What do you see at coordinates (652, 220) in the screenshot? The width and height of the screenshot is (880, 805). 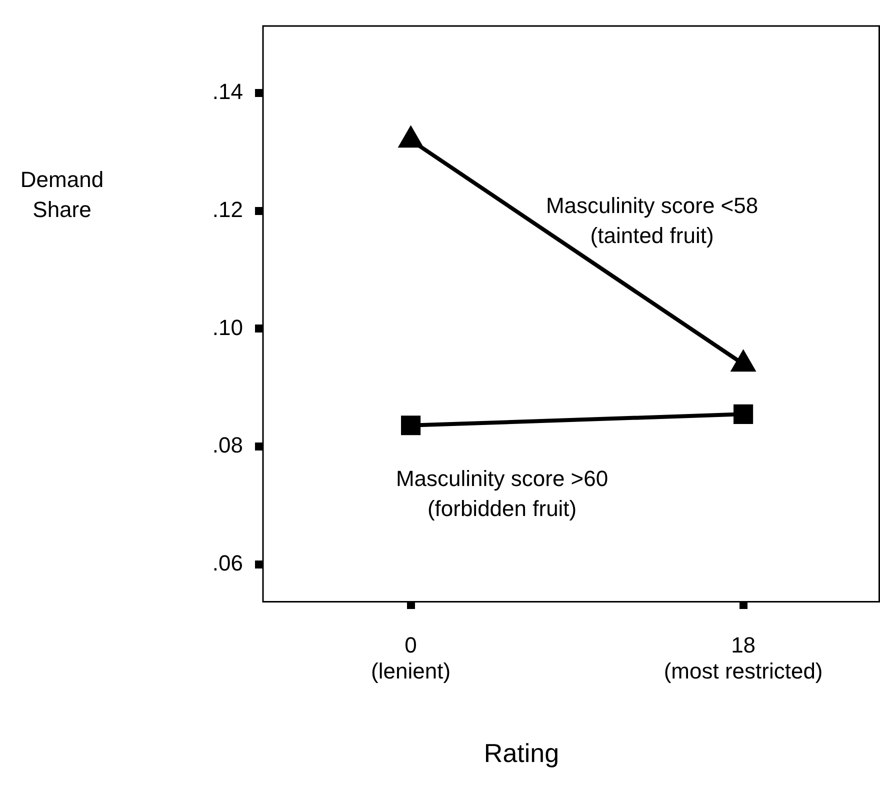 I see `series-label: Masculinity score <58 (tainted fruit)` at bounding box center [652, 220].